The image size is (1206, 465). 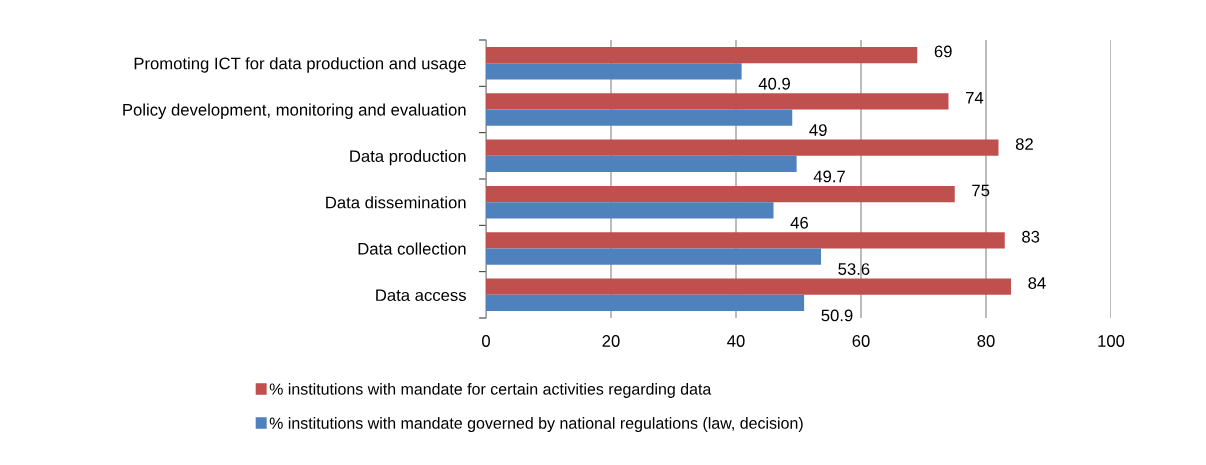 I want to click on x-tick-label: 60, so click(x=861, y=341).